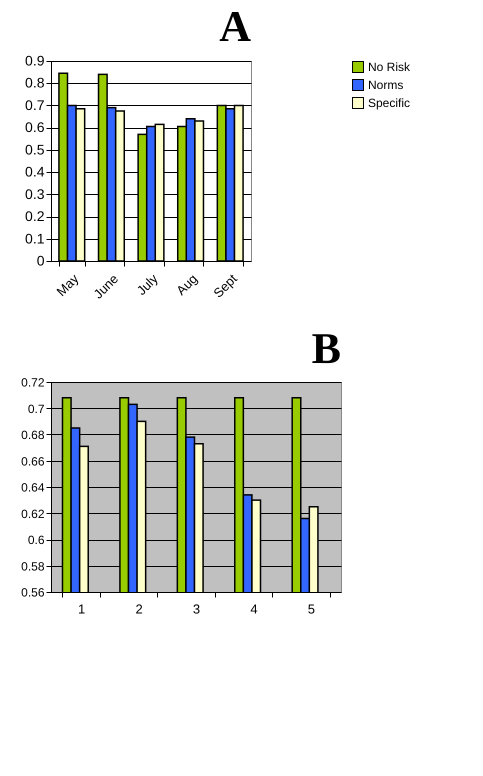 The height and width of the screenshot is (776, 483). Describe the element at coordinates (33, 513) in the screenshot. I see `y-tick-label: 0.62` at that location.